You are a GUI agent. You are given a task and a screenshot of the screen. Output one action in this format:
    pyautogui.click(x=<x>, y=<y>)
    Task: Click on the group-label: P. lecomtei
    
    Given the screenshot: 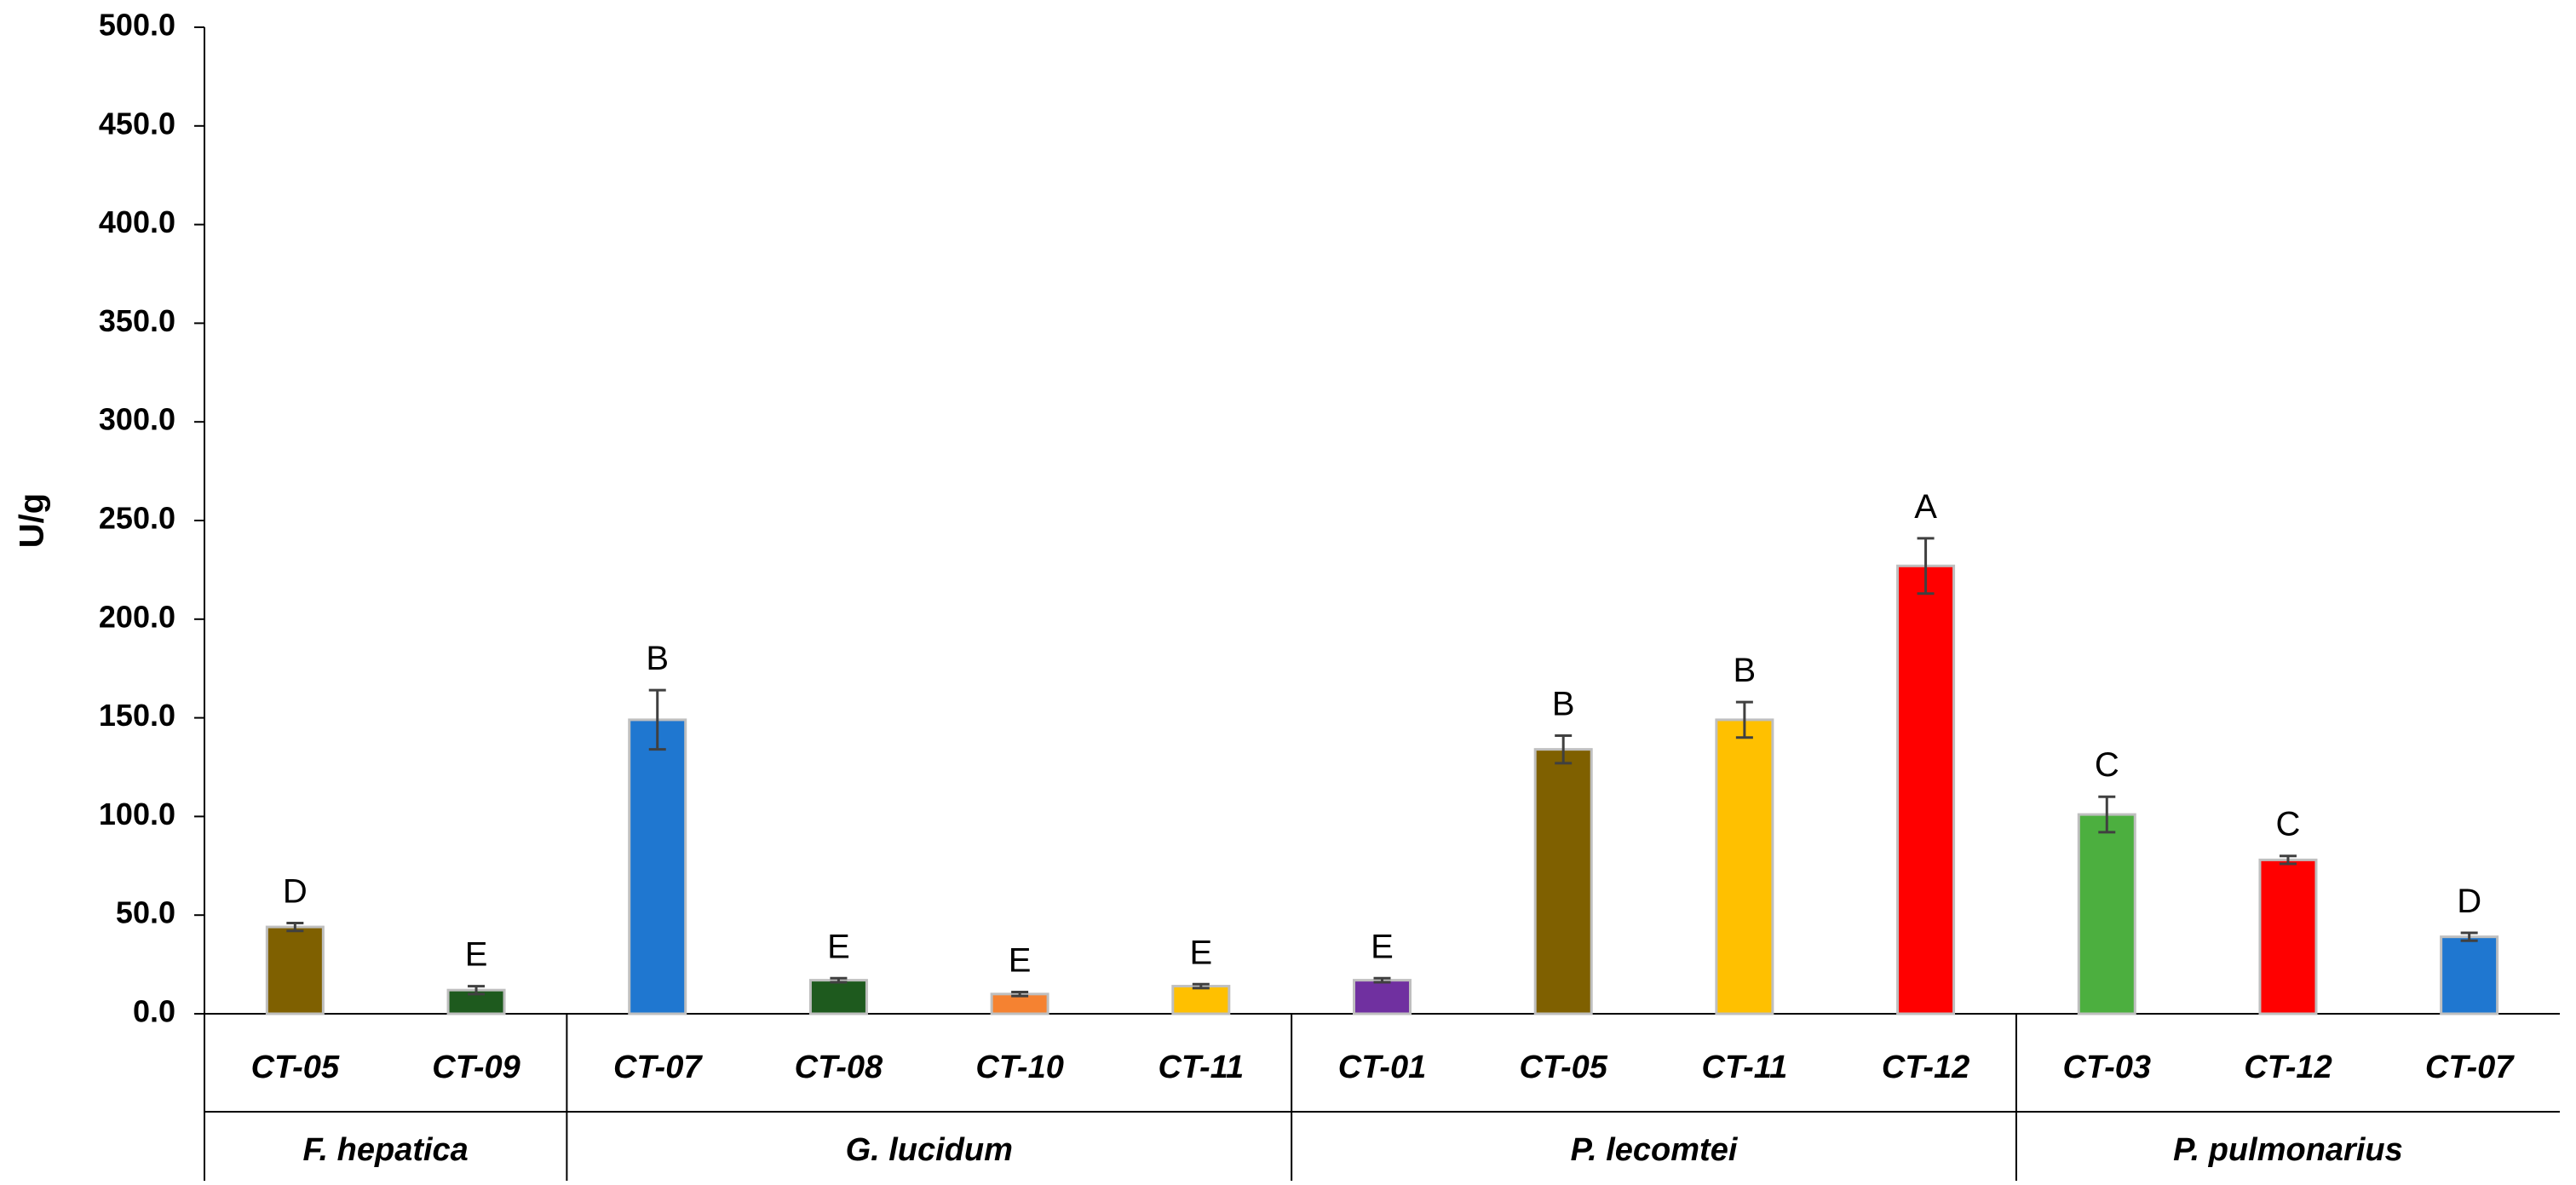 What is the action you would take?
    pyautogui.click(x=1655, y=1150)
    